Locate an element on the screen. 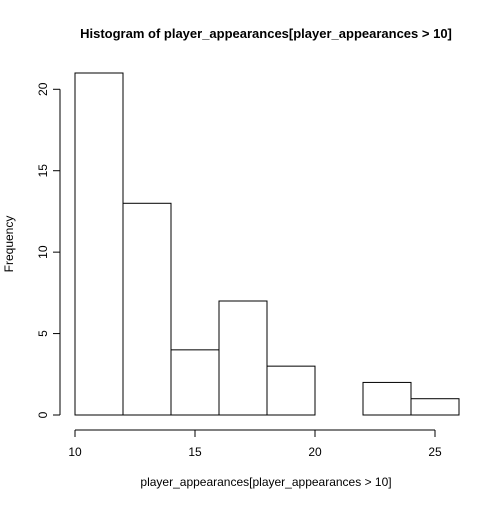  x-tick-label-15: 15 is located at coordinates (195, 452).